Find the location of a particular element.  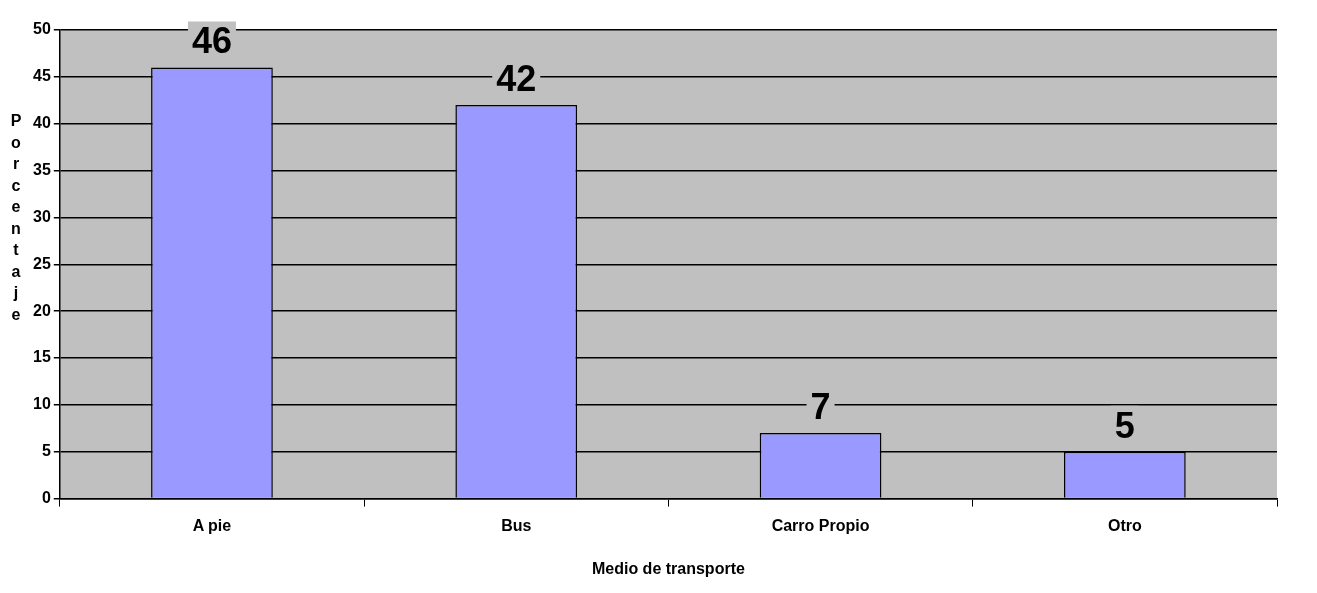

y-tick-label: 0 is located at coordinates (46, 498).